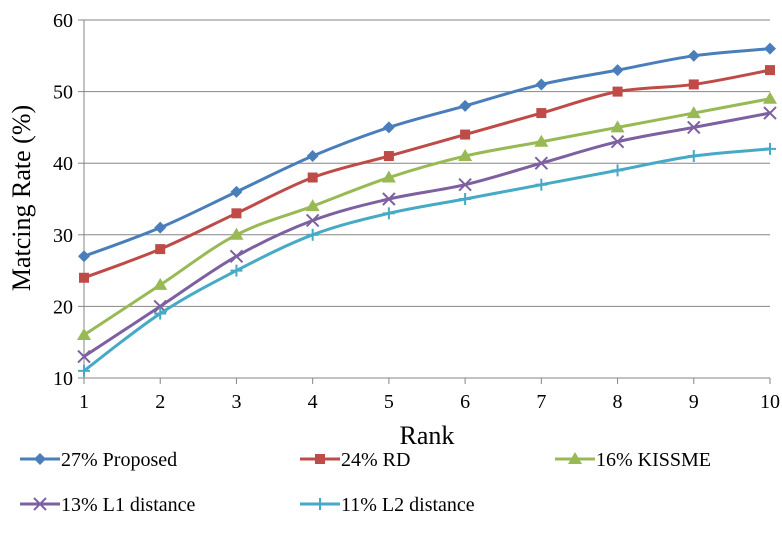 This screenshot has height=533, width=782. Describe the element at coordinates (160, 402) in the screenshot. I see `x-tick-label: 2` at that location.